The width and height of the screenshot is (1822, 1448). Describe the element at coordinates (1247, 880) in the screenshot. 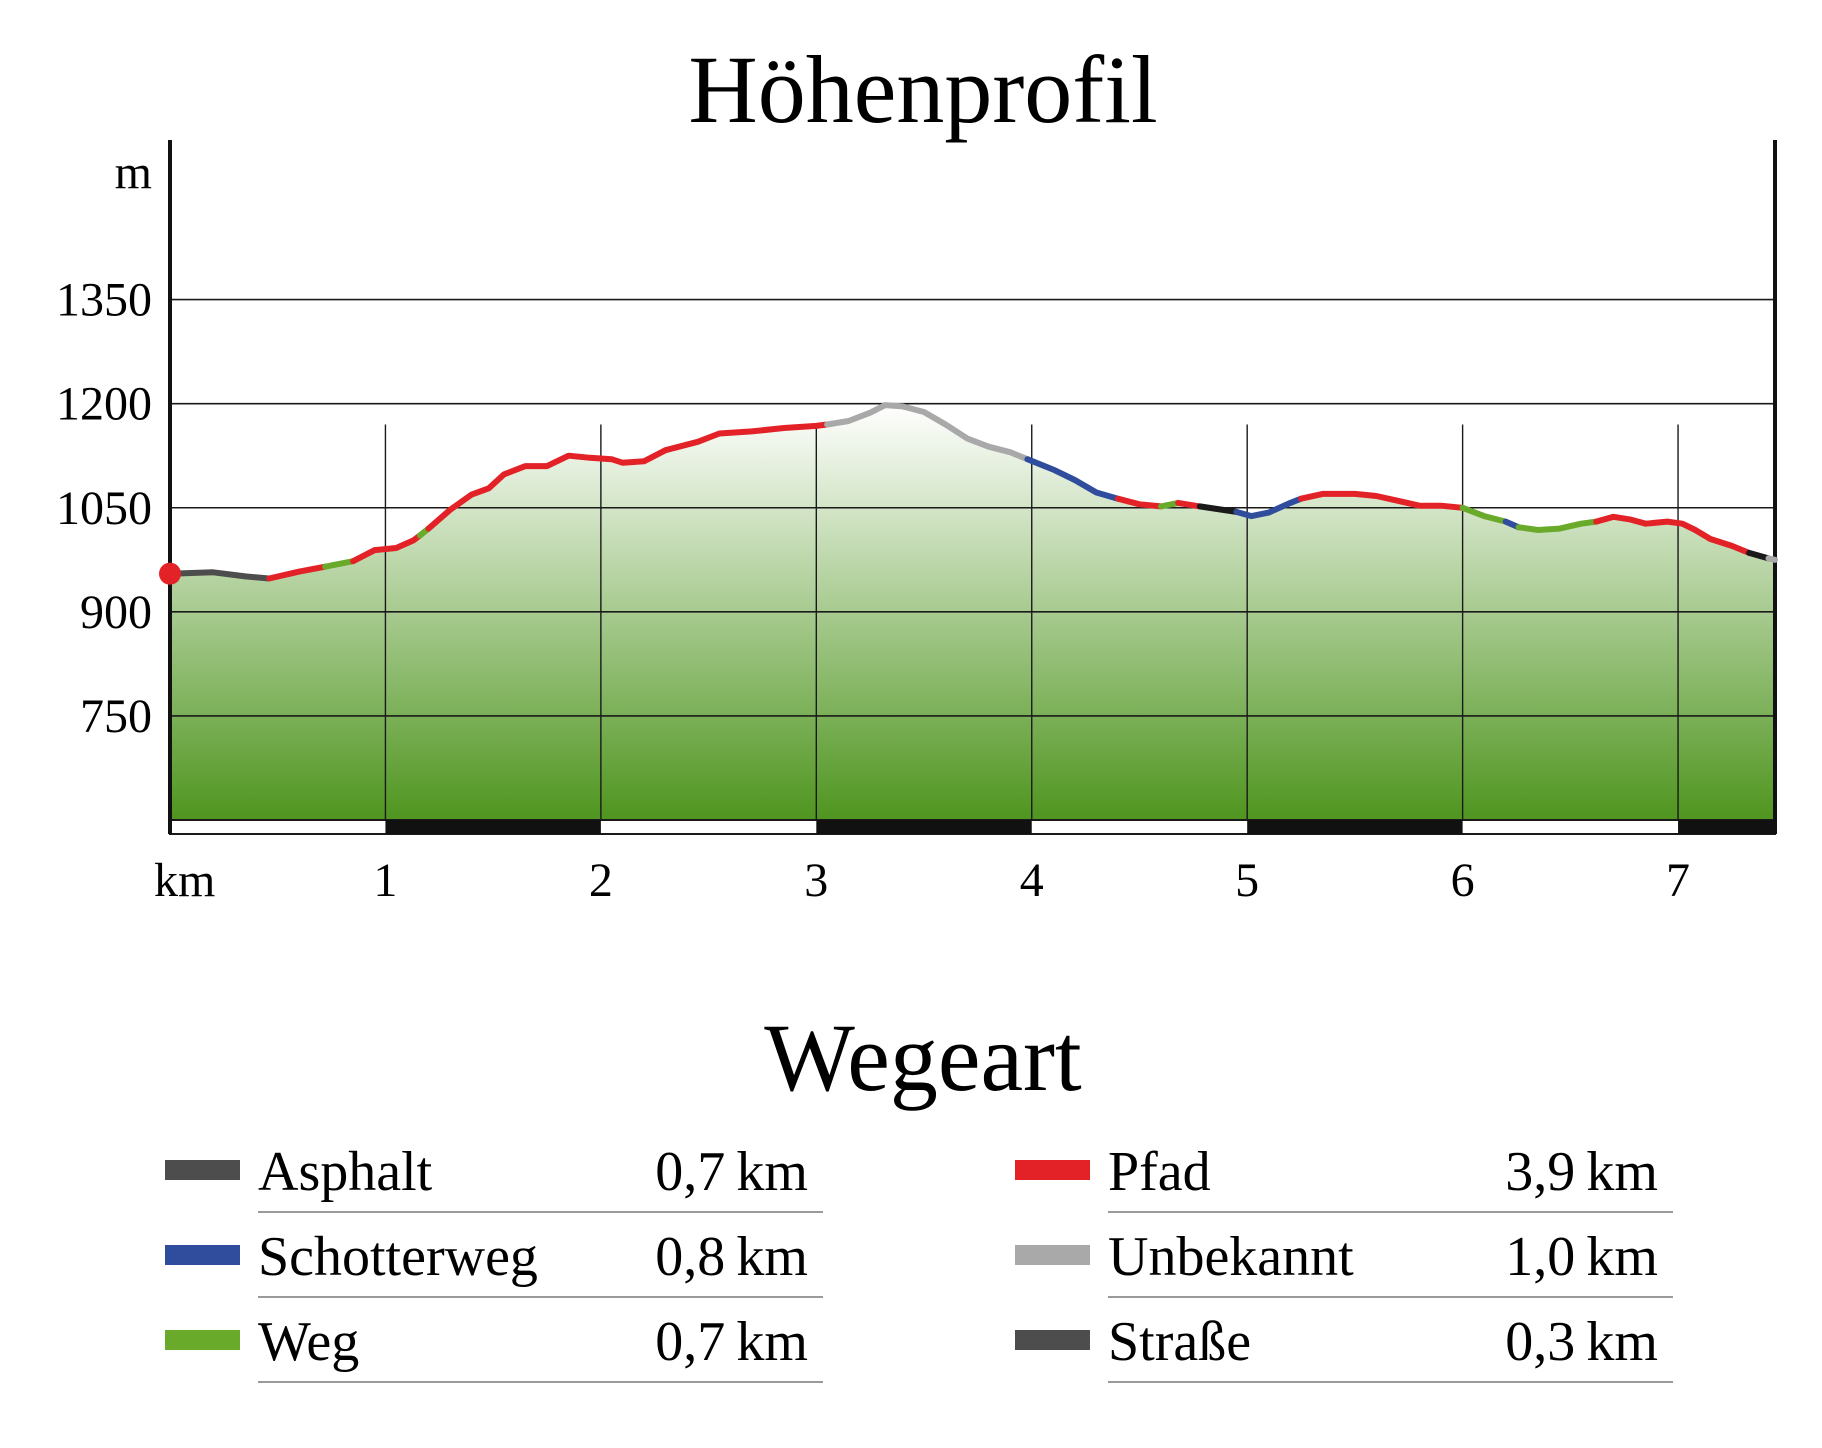

I see `x-tick-label: 5` at that location.